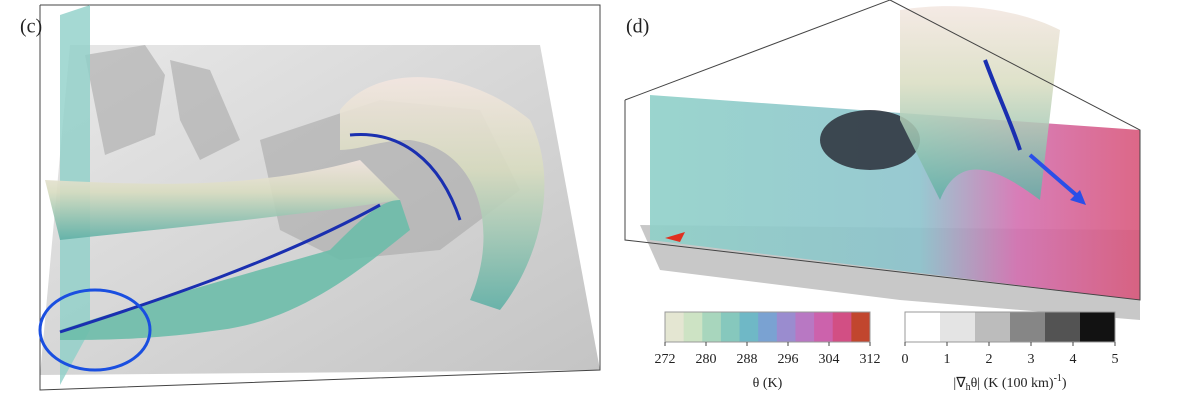  Describe the element at coordinates (1073, 359) in the screenshot. I see `tick-label: 4` at that location.